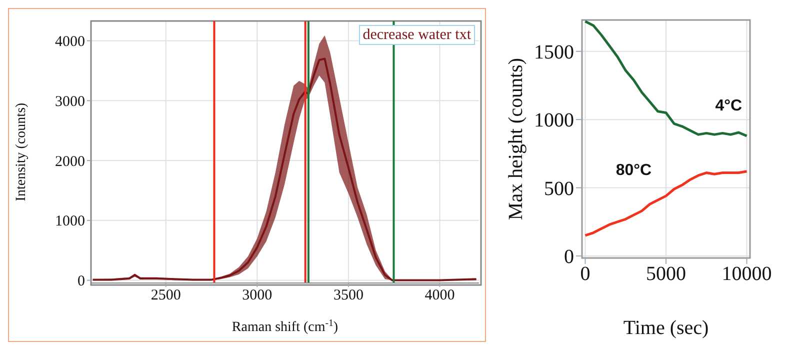 The height and width of the screenshot is (345, 800). I want to click on line-series, so click(666, 79).